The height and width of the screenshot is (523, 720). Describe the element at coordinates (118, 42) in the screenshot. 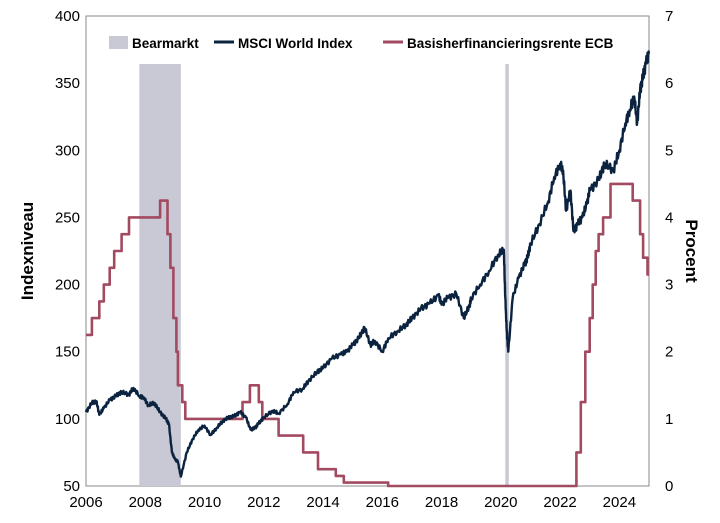

I see `legend-bear-swatch` at that location.